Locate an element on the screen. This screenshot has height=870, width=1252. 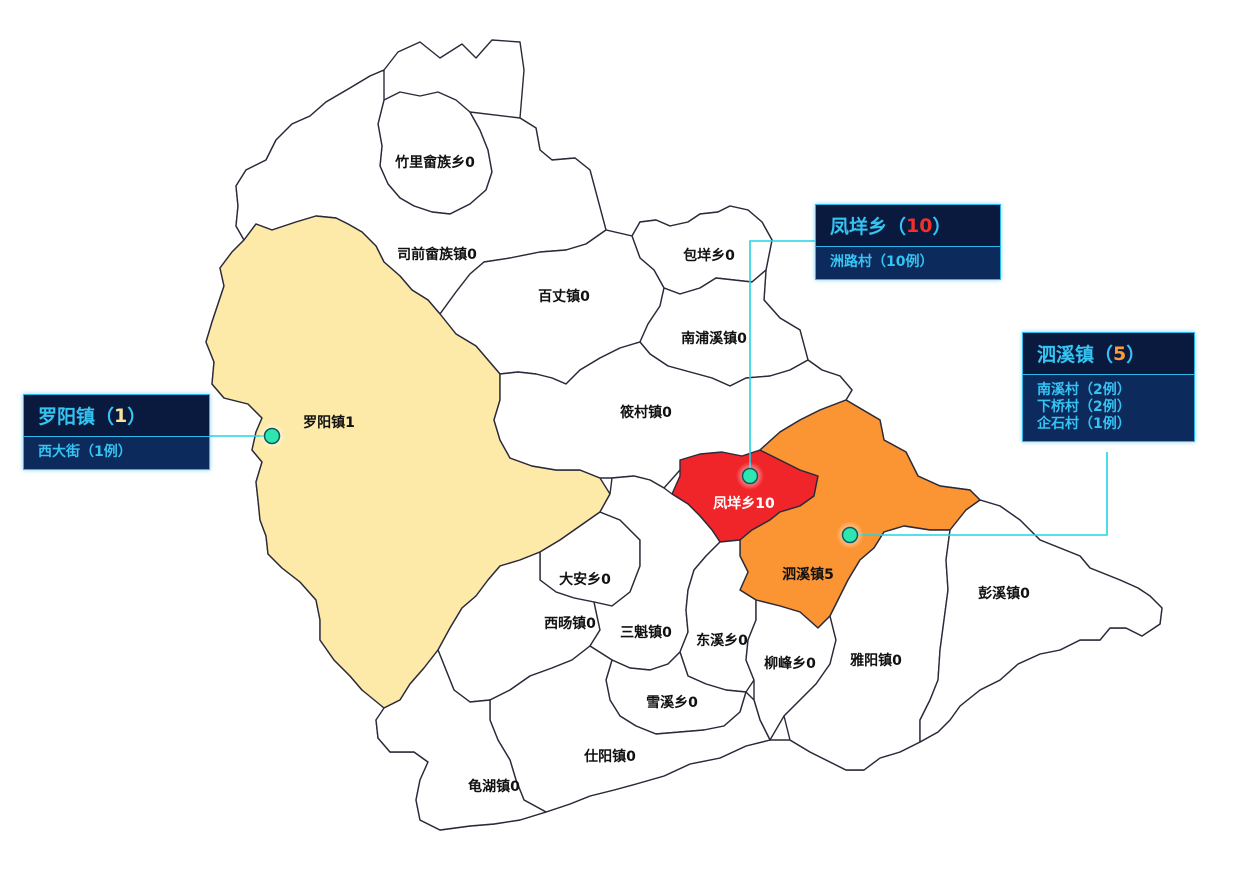
callout-fengyang: 凤垟乡（10） 洲路村（10例） is located at coordinates (908, 242).